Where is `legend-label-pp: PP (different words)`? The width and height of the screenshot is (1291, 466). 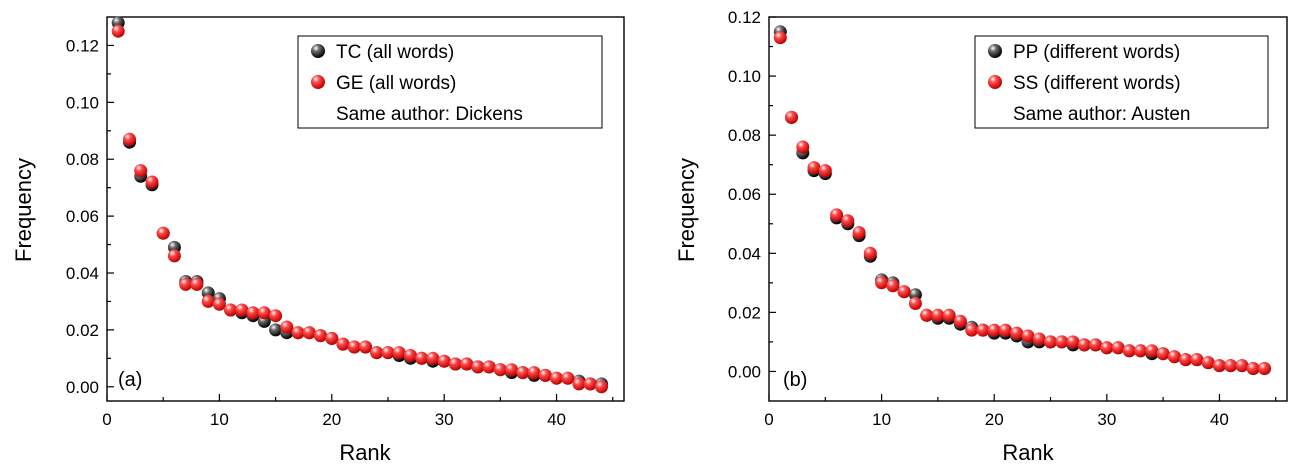 legend-label-pp: PP (different words) is located at coordinates (1096, 52).